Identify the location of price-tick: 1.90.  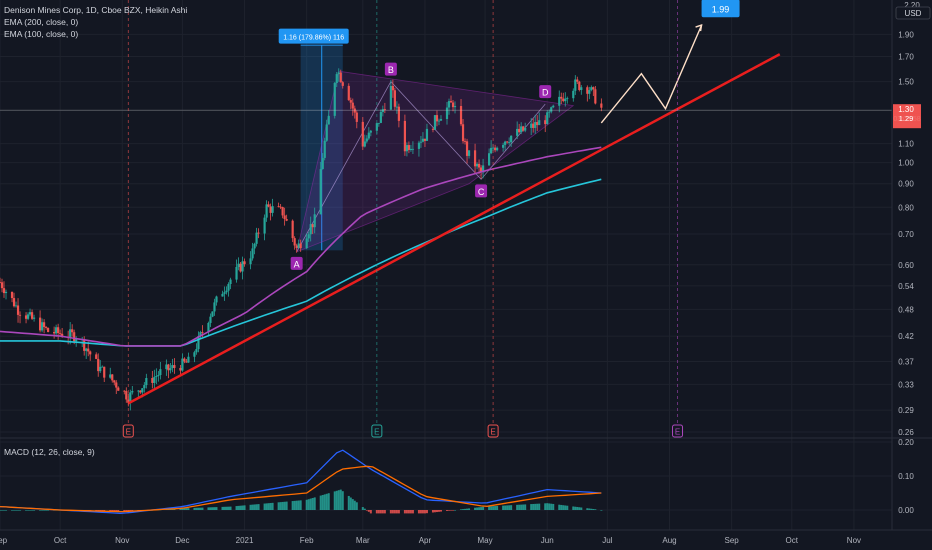
(906, 34).